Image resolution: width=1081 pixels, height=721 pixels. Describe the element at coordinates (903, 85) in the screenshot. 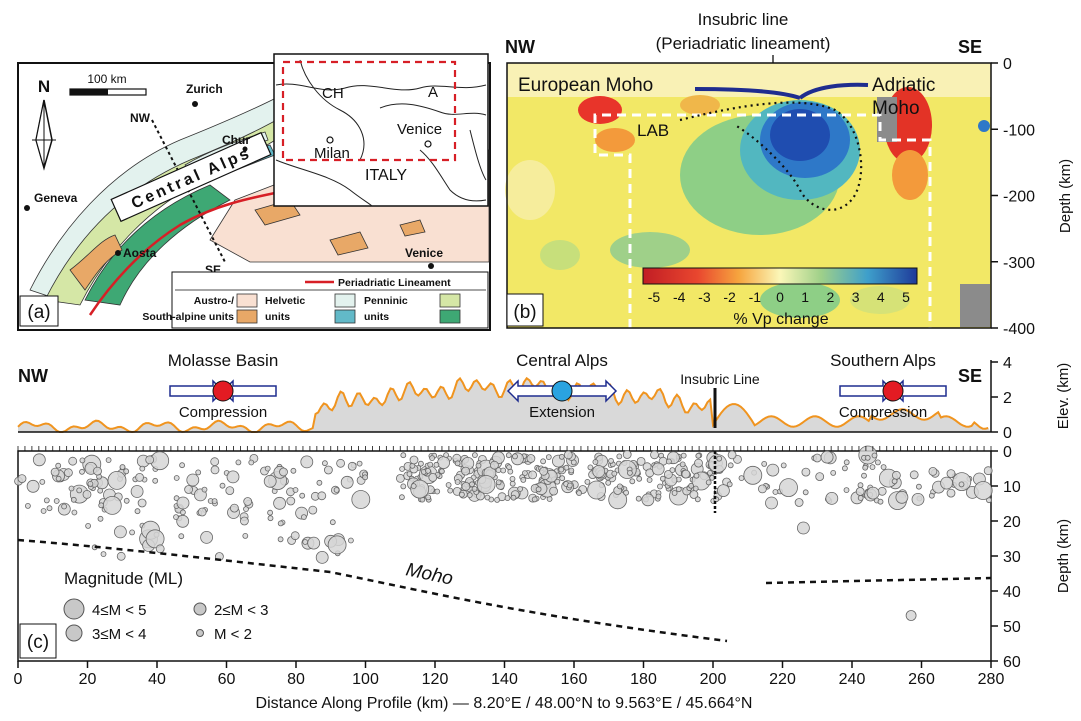

I see `svg-text: Adriatic` at that location.